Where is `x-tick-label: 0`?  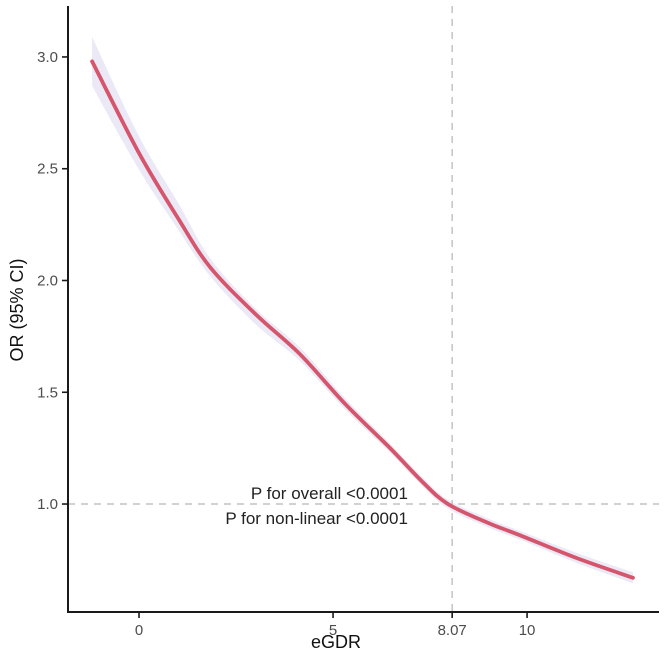 x-tick-label: 0 is located at coordinates (139, 630).